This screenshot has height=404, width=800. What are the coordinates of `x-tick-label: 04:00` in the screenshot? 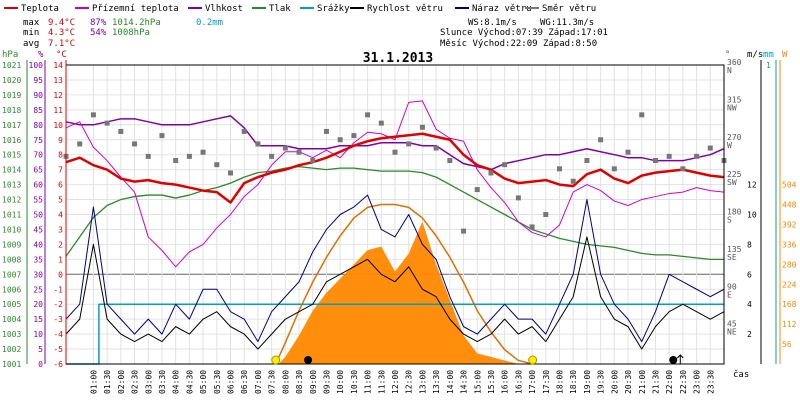 It's located at (176, 382).